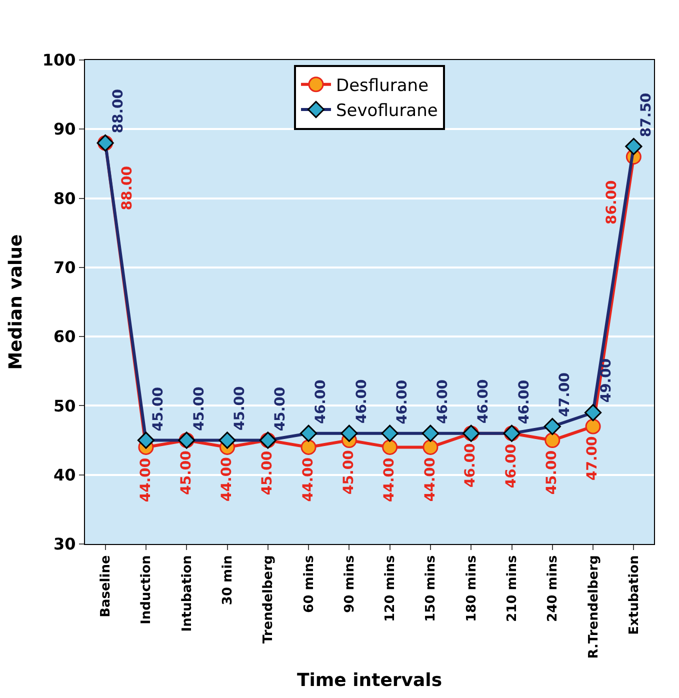  I want to click on x-tick-label: Extubation, so click(634, 595).